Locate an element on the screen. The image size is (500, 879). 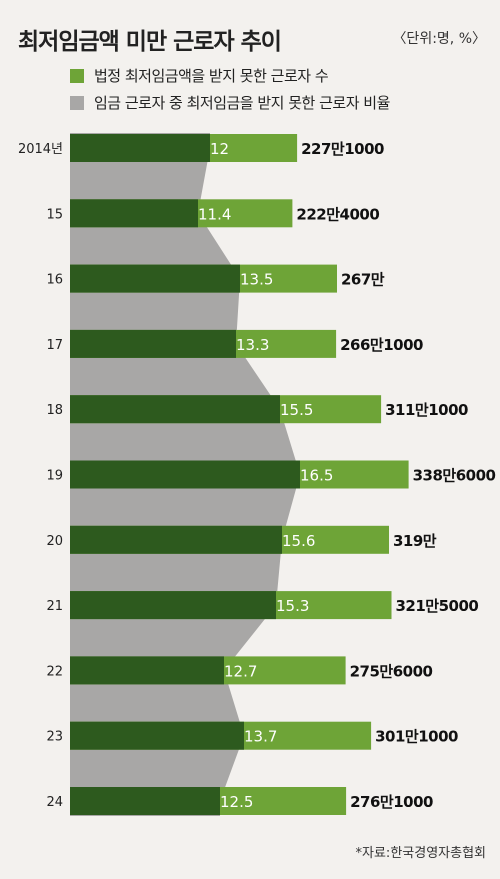
count-value-label: 275만6000 is located at coordinates (391, 671).